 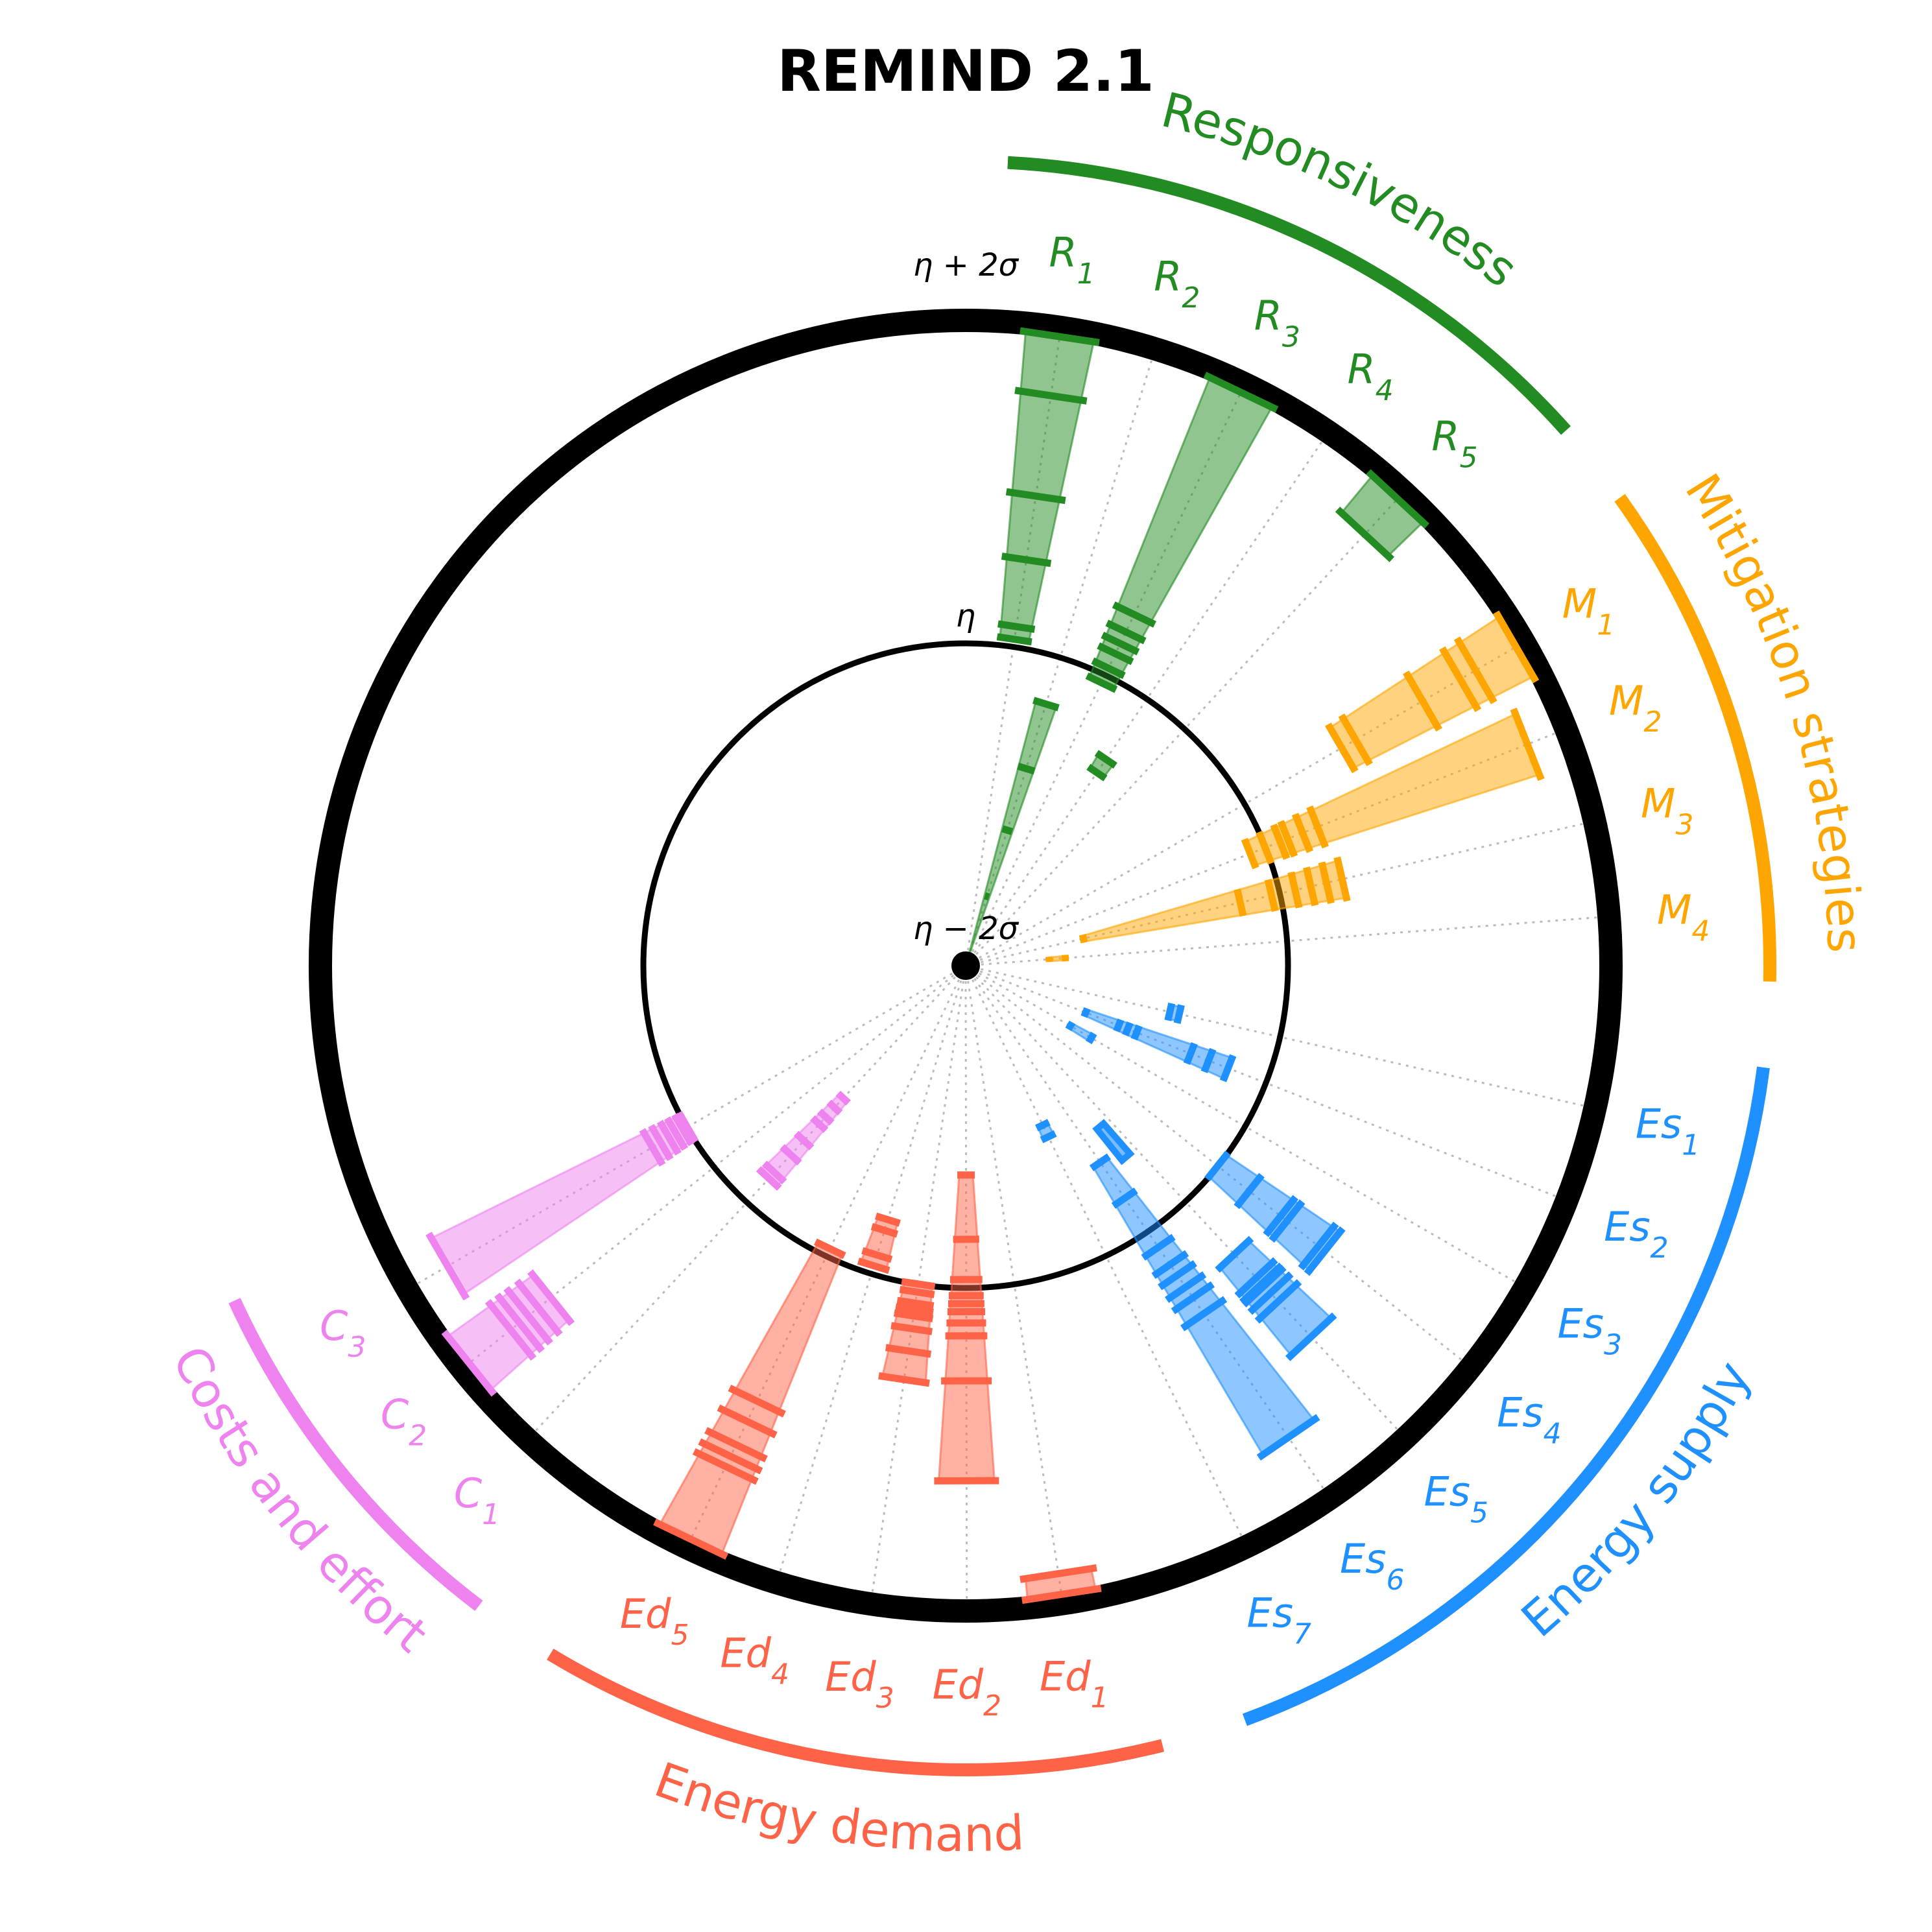 I want to click on indicator-label: Ed2, so click(x=967, y=1692).